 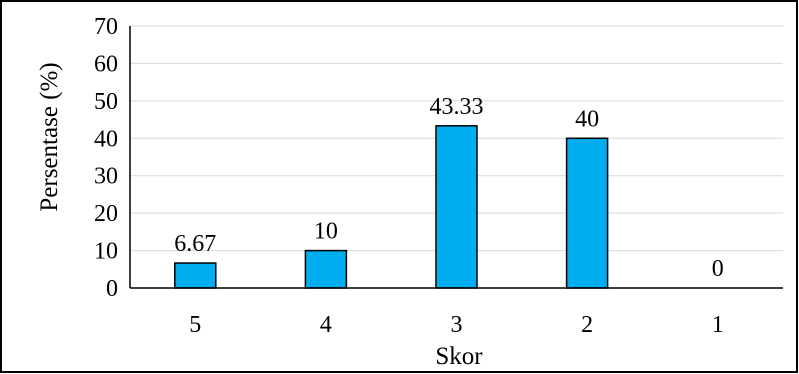 What do you see at coordinates (106, 64) in the screenshot?
I see `y-tick-label: 60` at bounding box center [106, 64].